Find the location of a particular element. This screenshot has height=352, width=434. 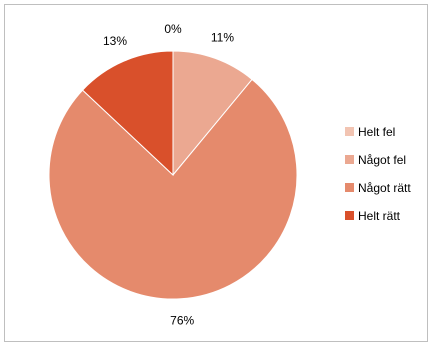

legend-label-n-got-r-tt: Något rätt is located at coordinates (384, 188).